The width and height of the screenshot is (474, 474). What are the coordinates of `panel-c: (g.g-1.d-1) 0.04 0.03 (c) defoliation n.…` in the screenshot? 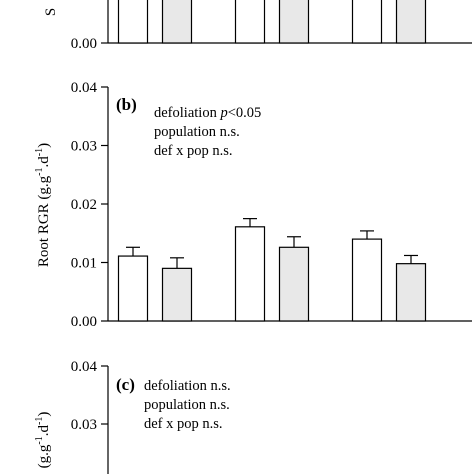 It's located at (132, 416).